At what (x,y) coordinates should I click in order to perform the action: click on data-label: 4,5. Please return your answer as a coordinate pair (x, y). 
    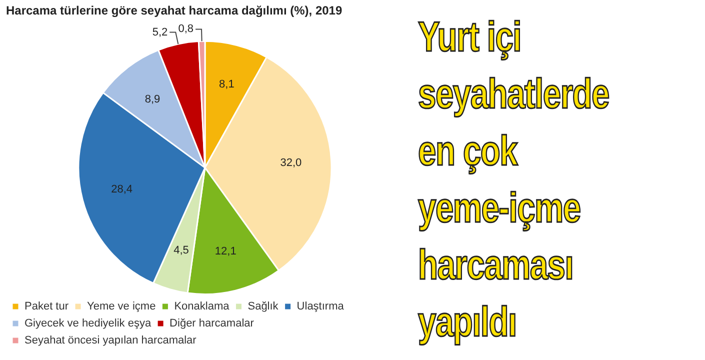
    Looking at the image, I should click on (181, 250).